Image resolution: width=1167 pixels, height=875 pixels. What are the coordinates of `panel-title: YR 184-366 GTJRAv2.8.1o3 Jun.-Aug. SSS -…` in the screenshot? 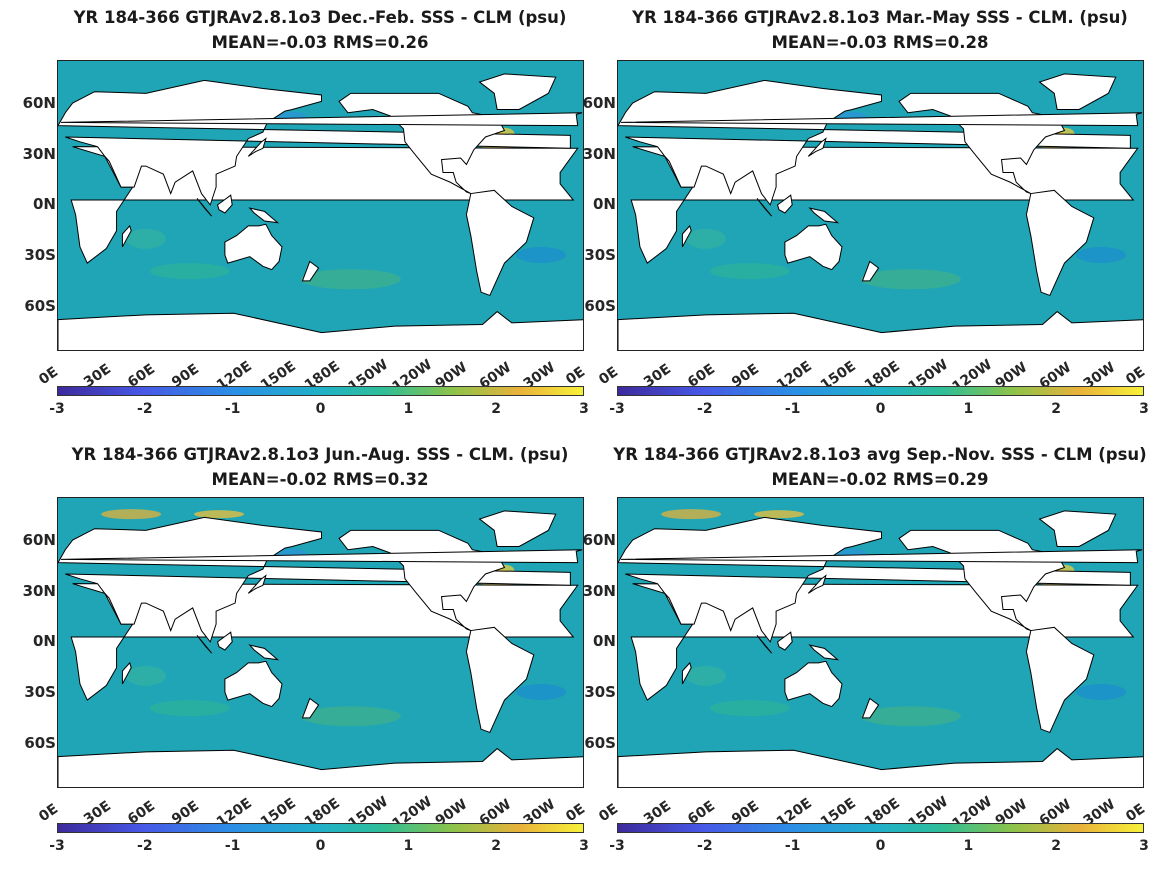 It's located at (320, 454).